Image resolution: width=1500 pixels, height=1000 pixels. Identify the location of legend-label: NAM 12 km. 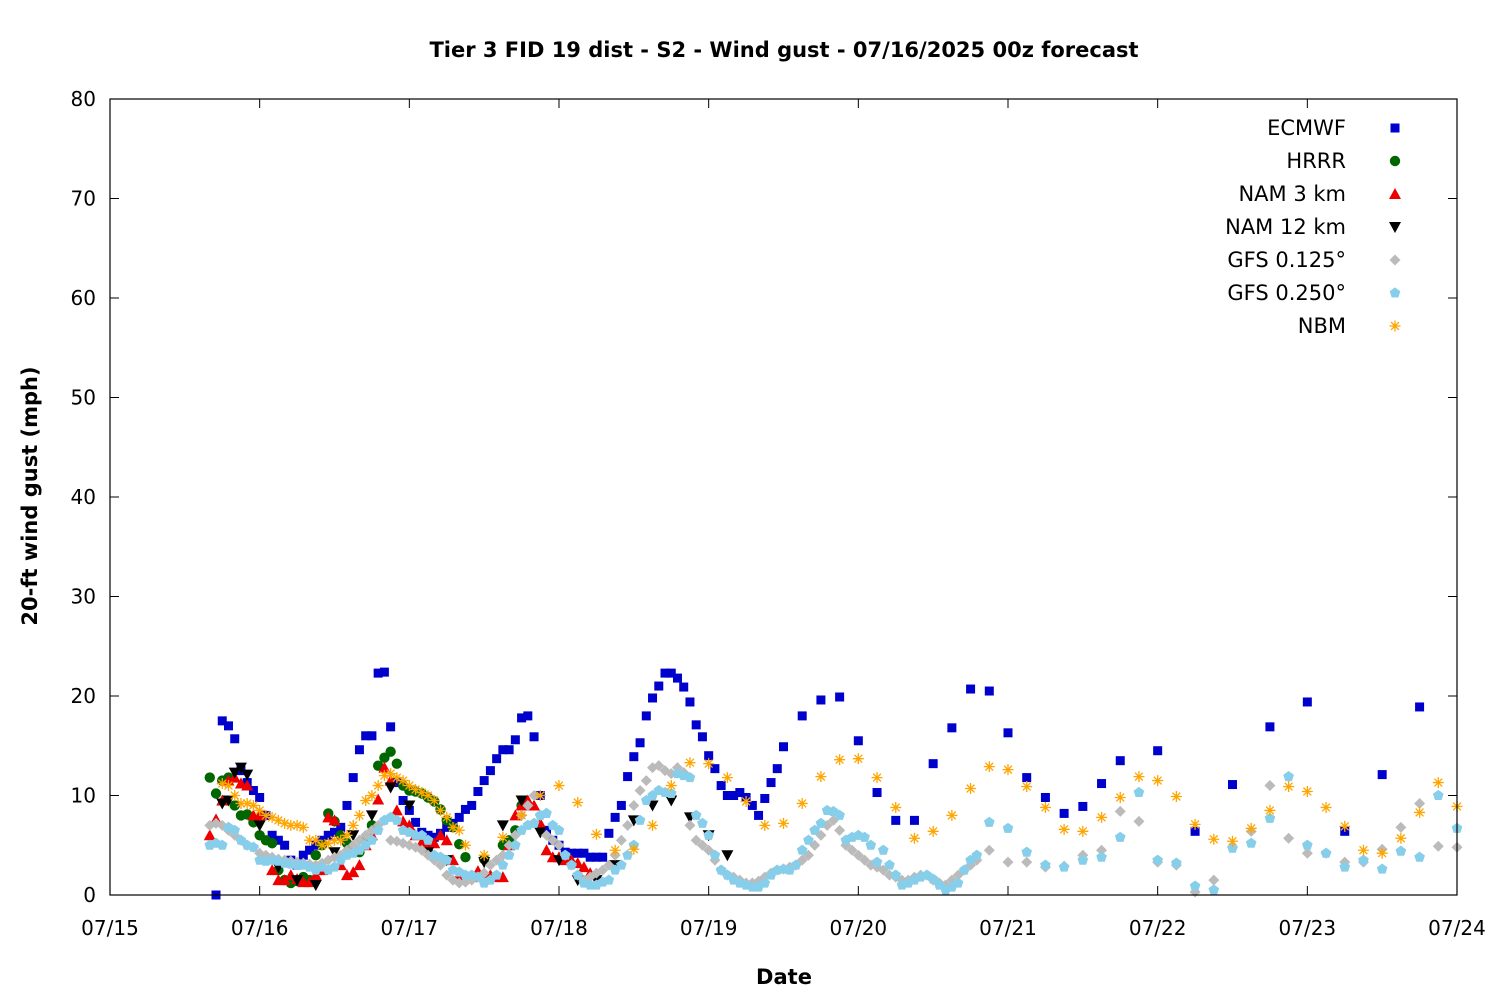
(1285, 227).